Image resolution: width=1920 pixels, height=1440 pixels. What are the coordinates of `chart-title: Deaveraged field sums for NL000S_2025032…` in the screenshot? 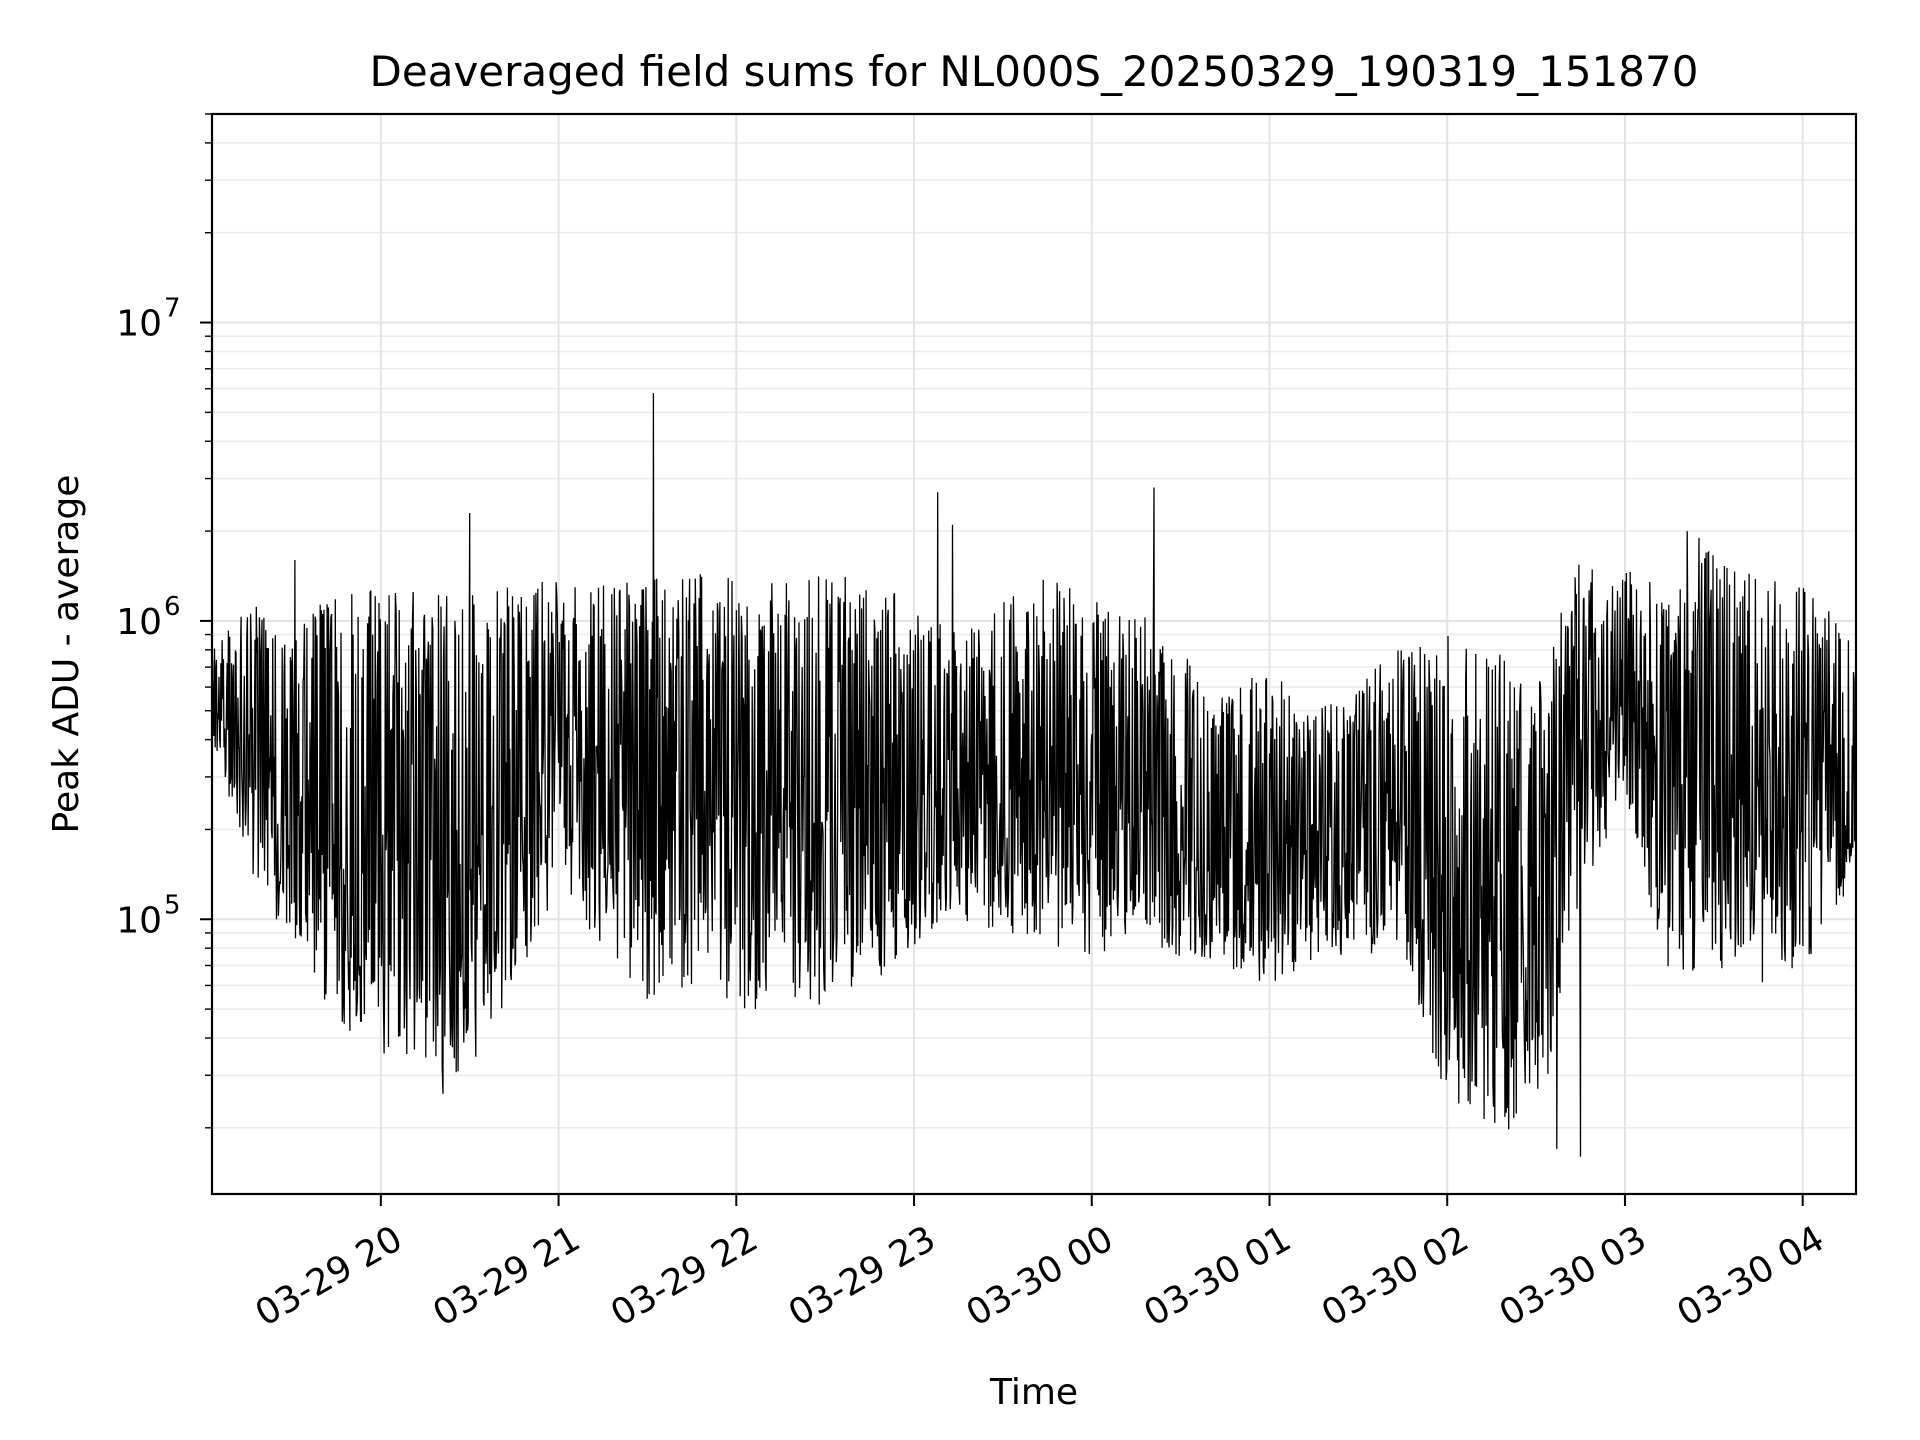 It's located at (1034, 71).